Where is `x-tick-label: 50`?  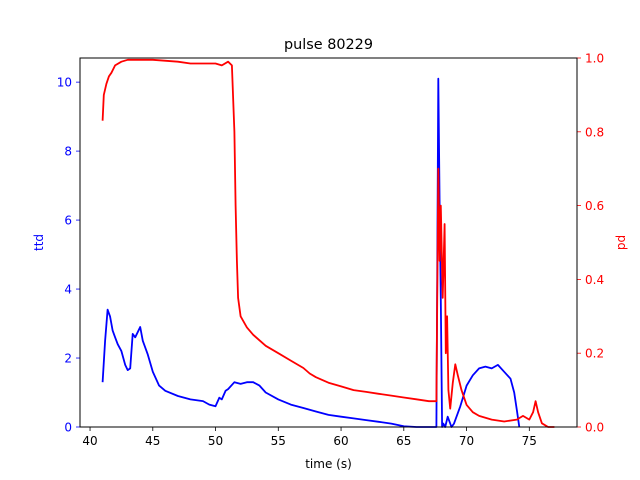 x-tick-label: 50 is located at coordinates (215, 441).